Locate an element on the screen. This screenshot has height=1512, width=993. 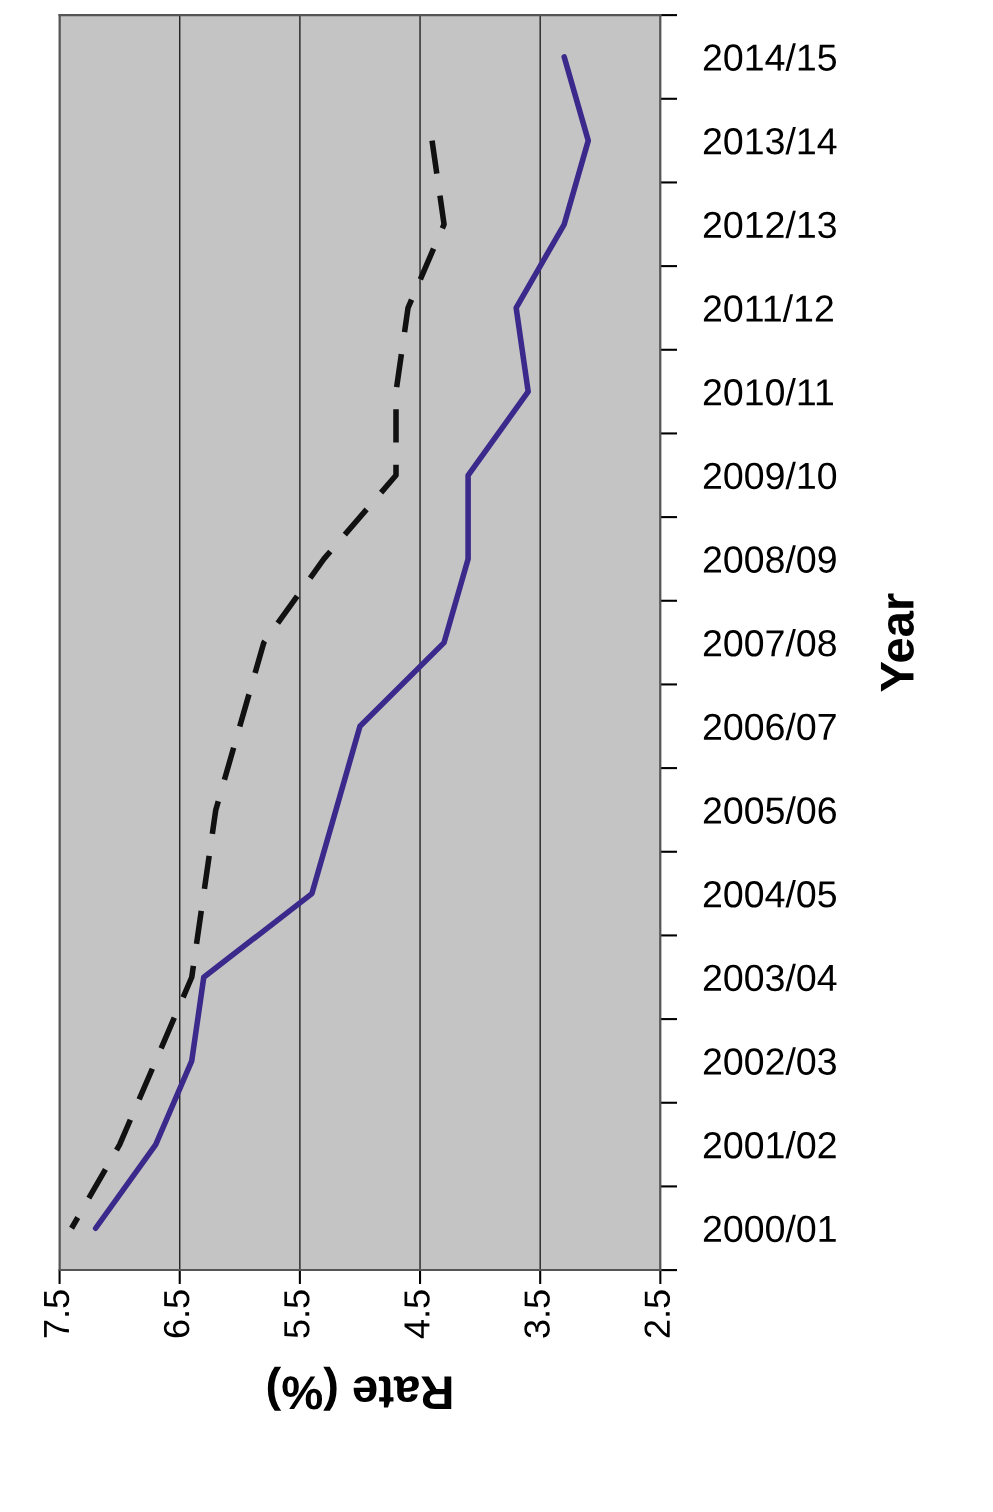
x-tick-label: 7.5 is located at coordinates (57, 1314).